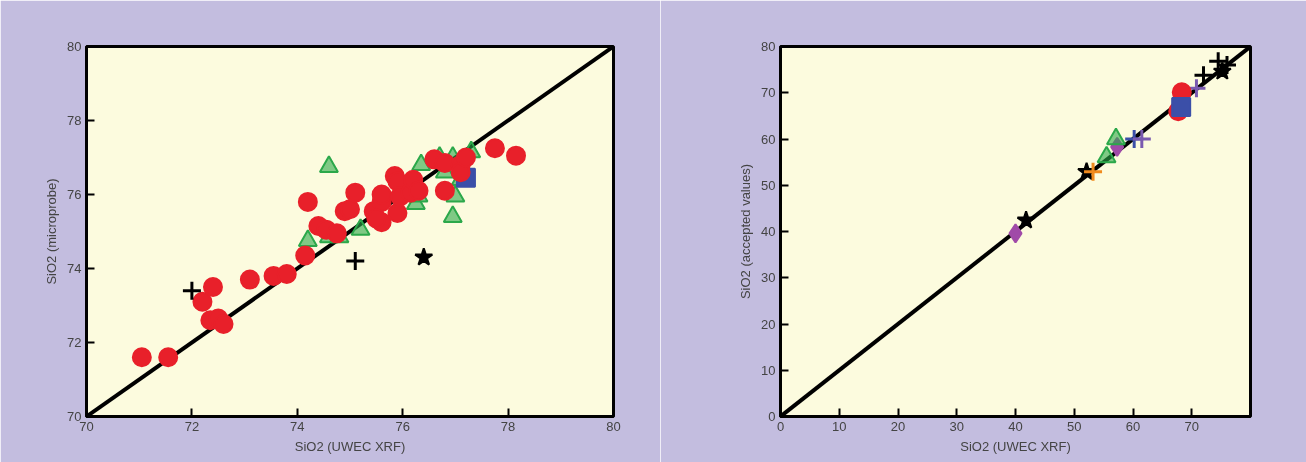 The width and height of the screenshot is (1306, 462). Describe the element at coordinates (74, 120) in the screenshot. I see `y-tick-label: 78` at that location.